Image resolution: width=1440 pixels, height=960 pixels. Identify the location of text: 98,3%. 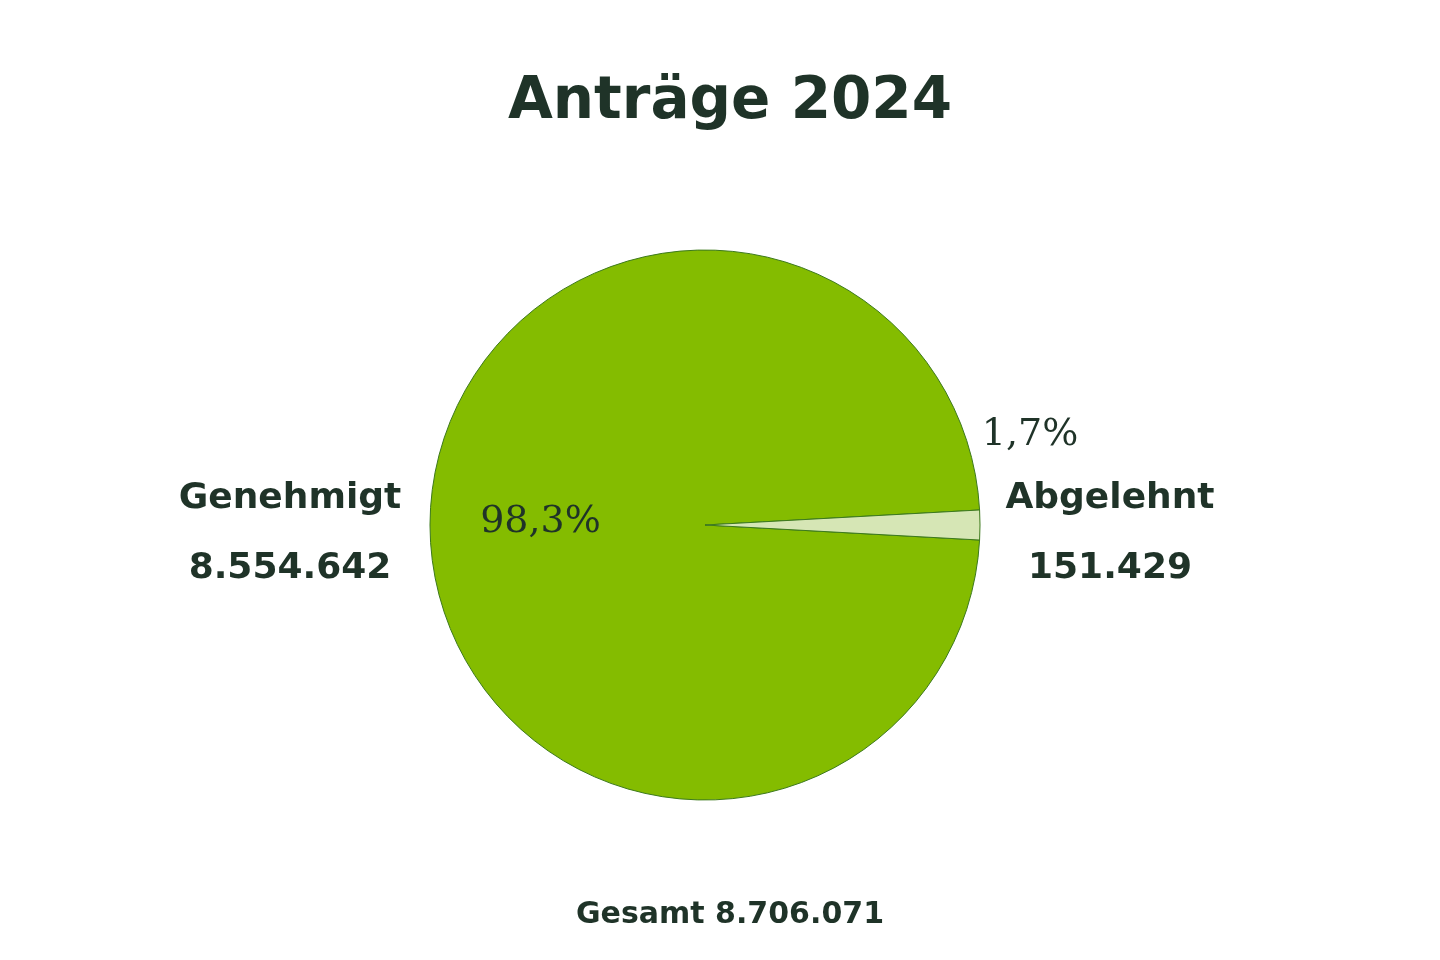
(540, 519).